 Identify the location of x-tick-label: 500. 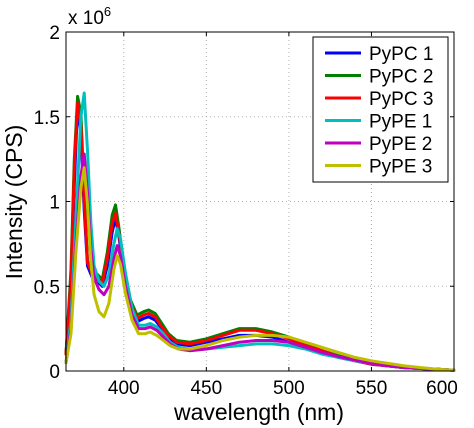
(289, 388).